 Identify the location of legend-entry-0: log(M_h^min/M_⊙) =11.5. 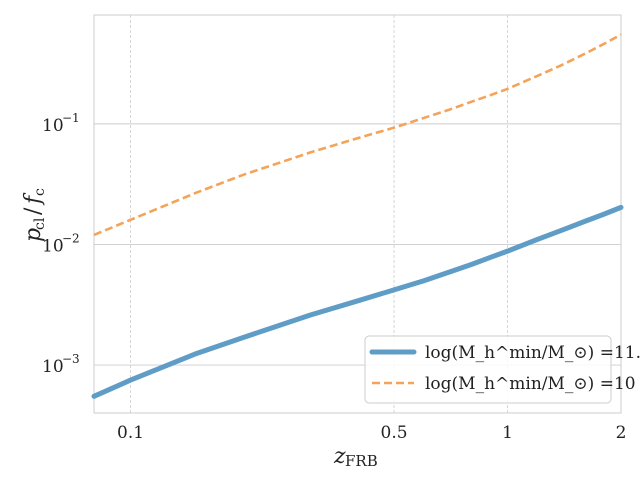
(532, 353).